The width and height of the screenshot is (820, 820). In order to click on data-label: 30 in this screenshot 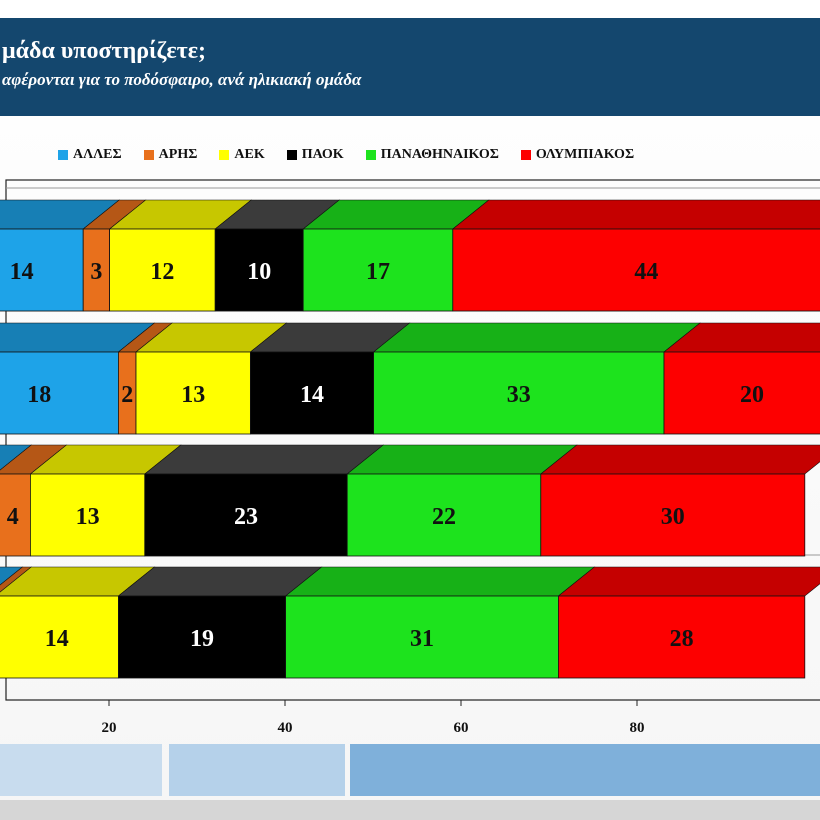, I will do `click(673, 517)`.